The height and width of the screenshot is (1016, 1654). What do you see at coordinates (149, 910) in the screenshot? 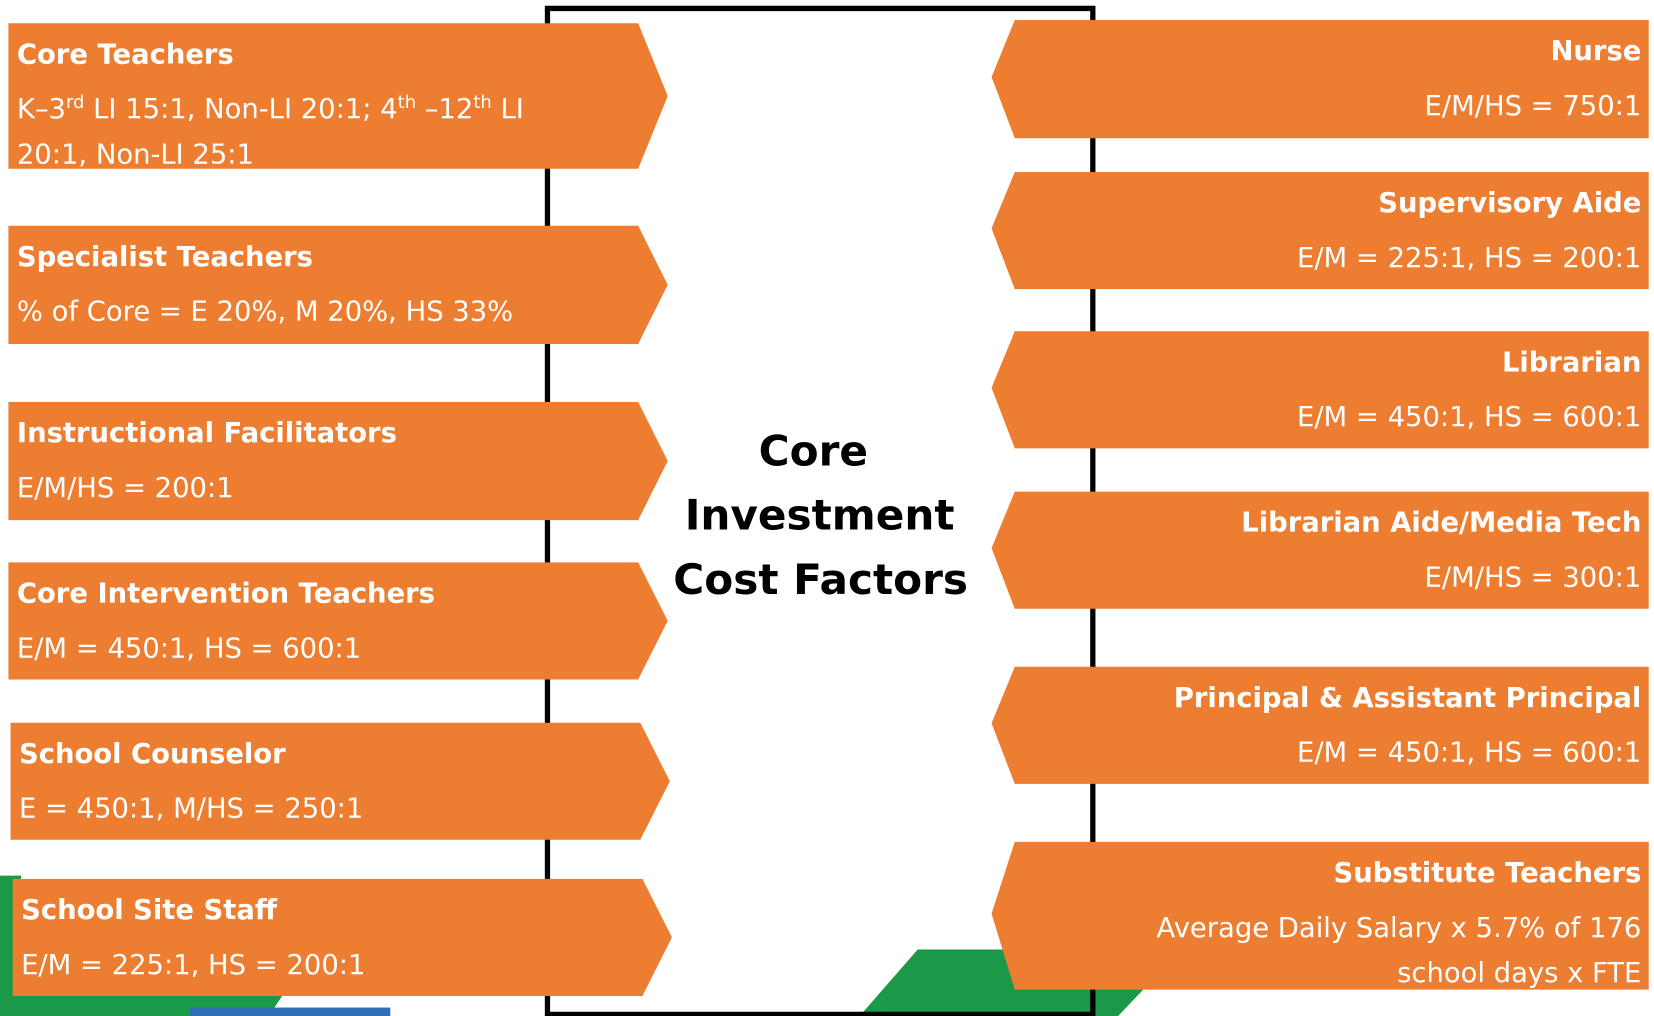
I see `item-title: School Site Staff` at bounding box center [149, 910].